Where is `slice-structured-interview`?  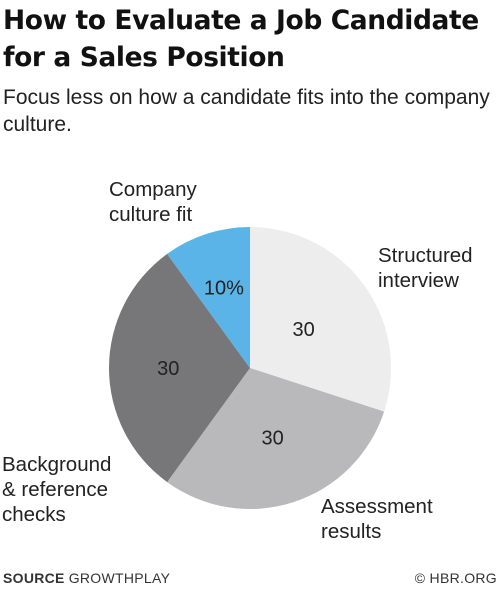
slice-structured-interview is located at coordinates (321, 319).